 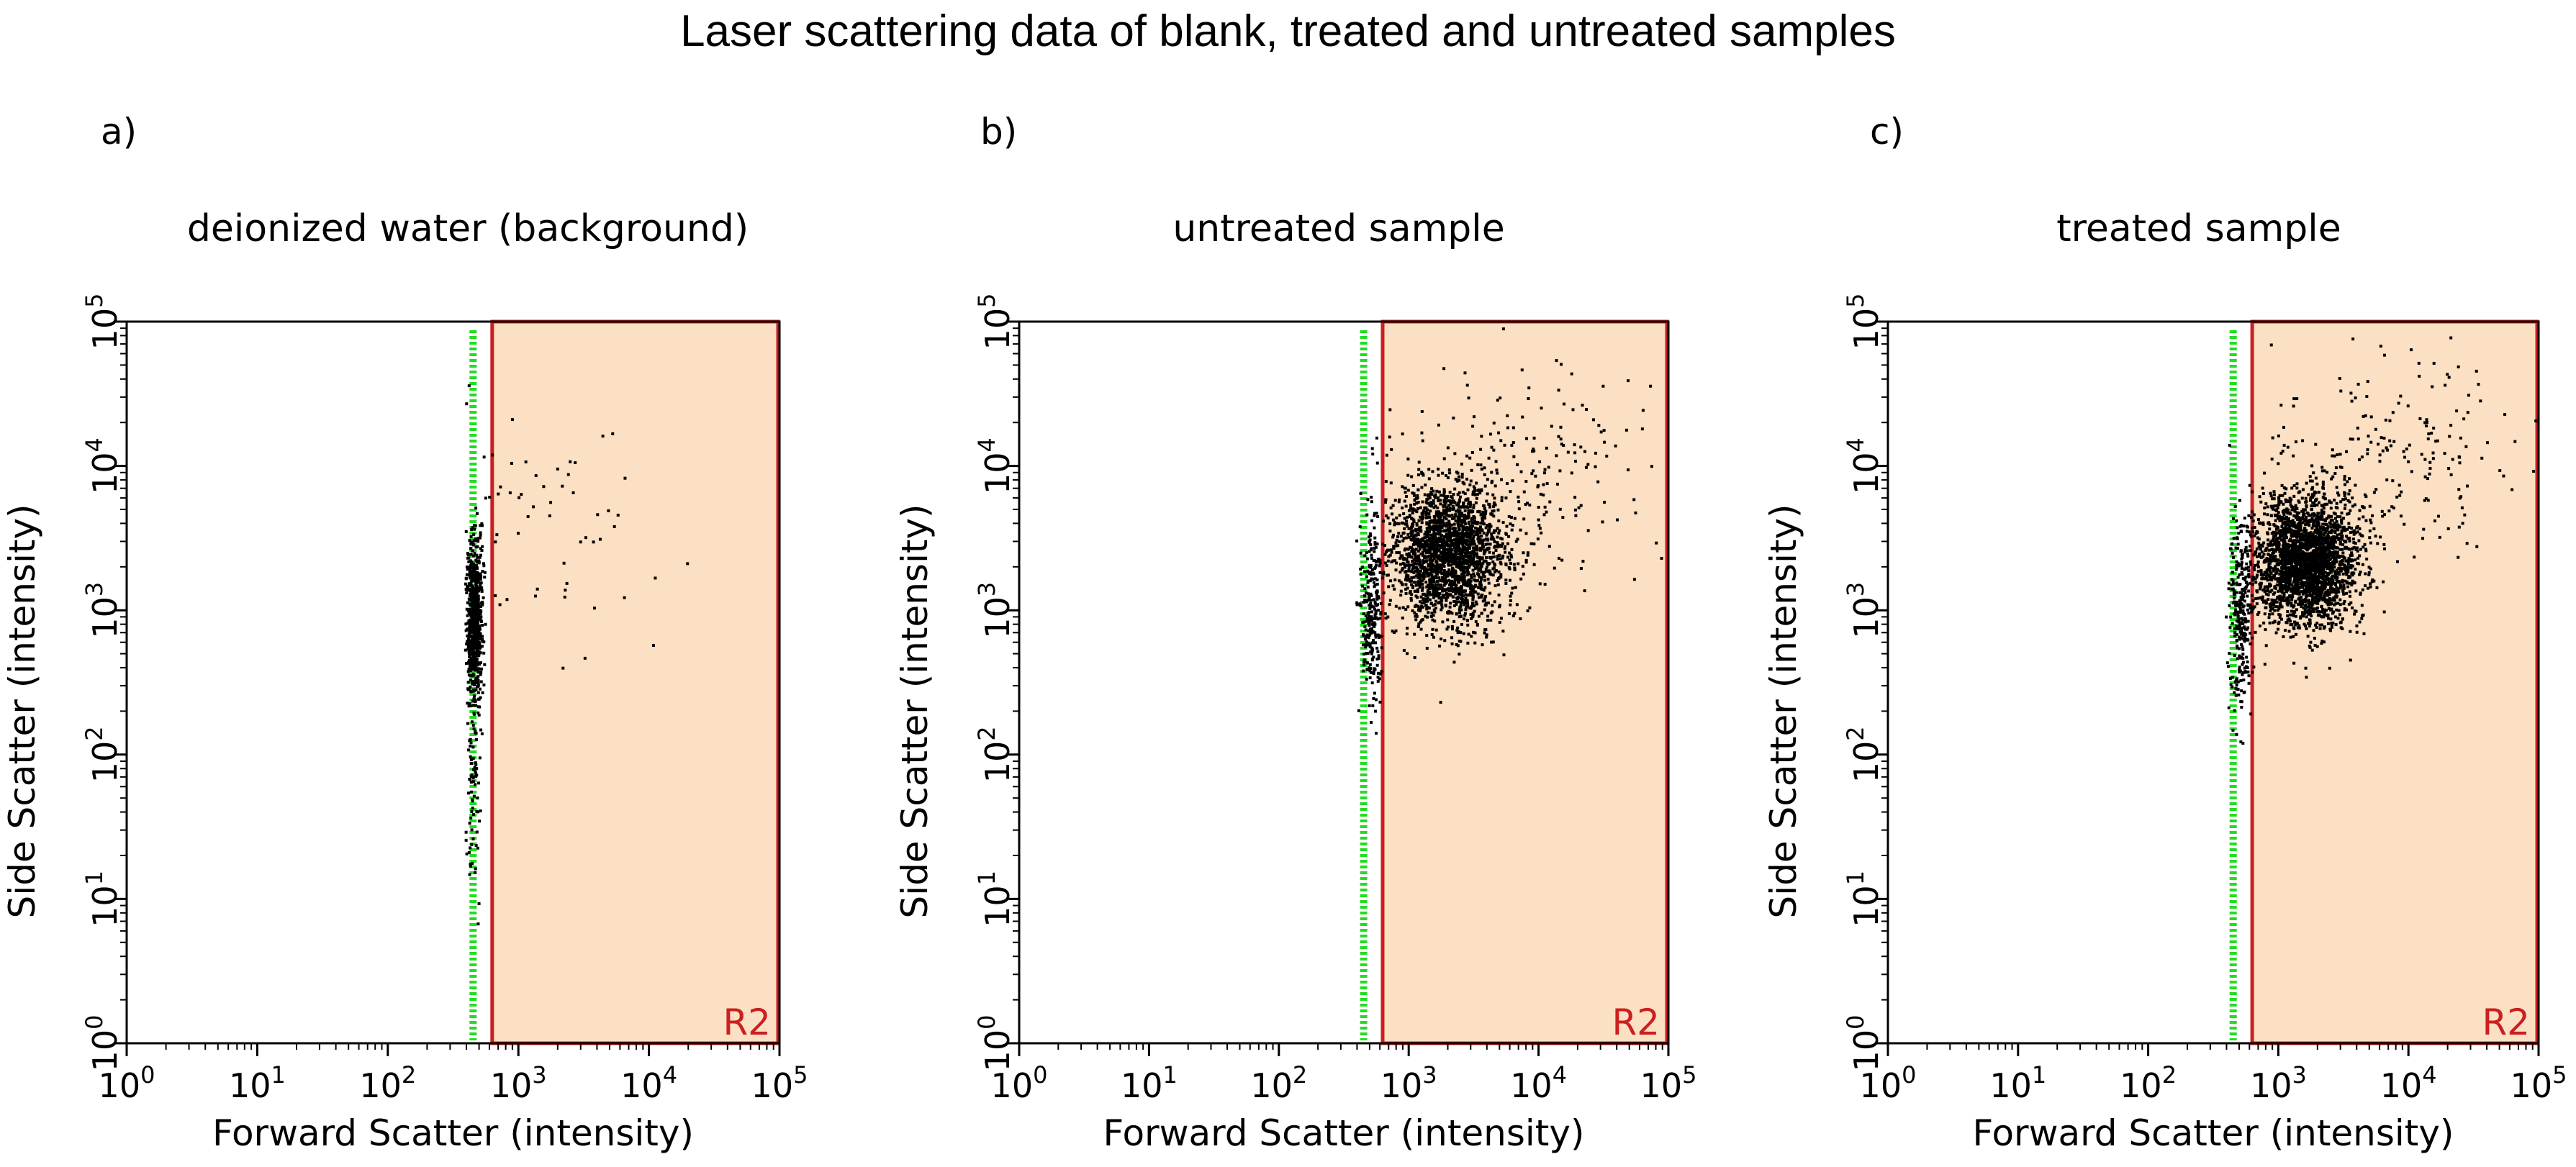 What do you see at coordinates (2198, 228) in the screenshot?
I see `panel-title: treated sample` at bounding box center [2198, 228].